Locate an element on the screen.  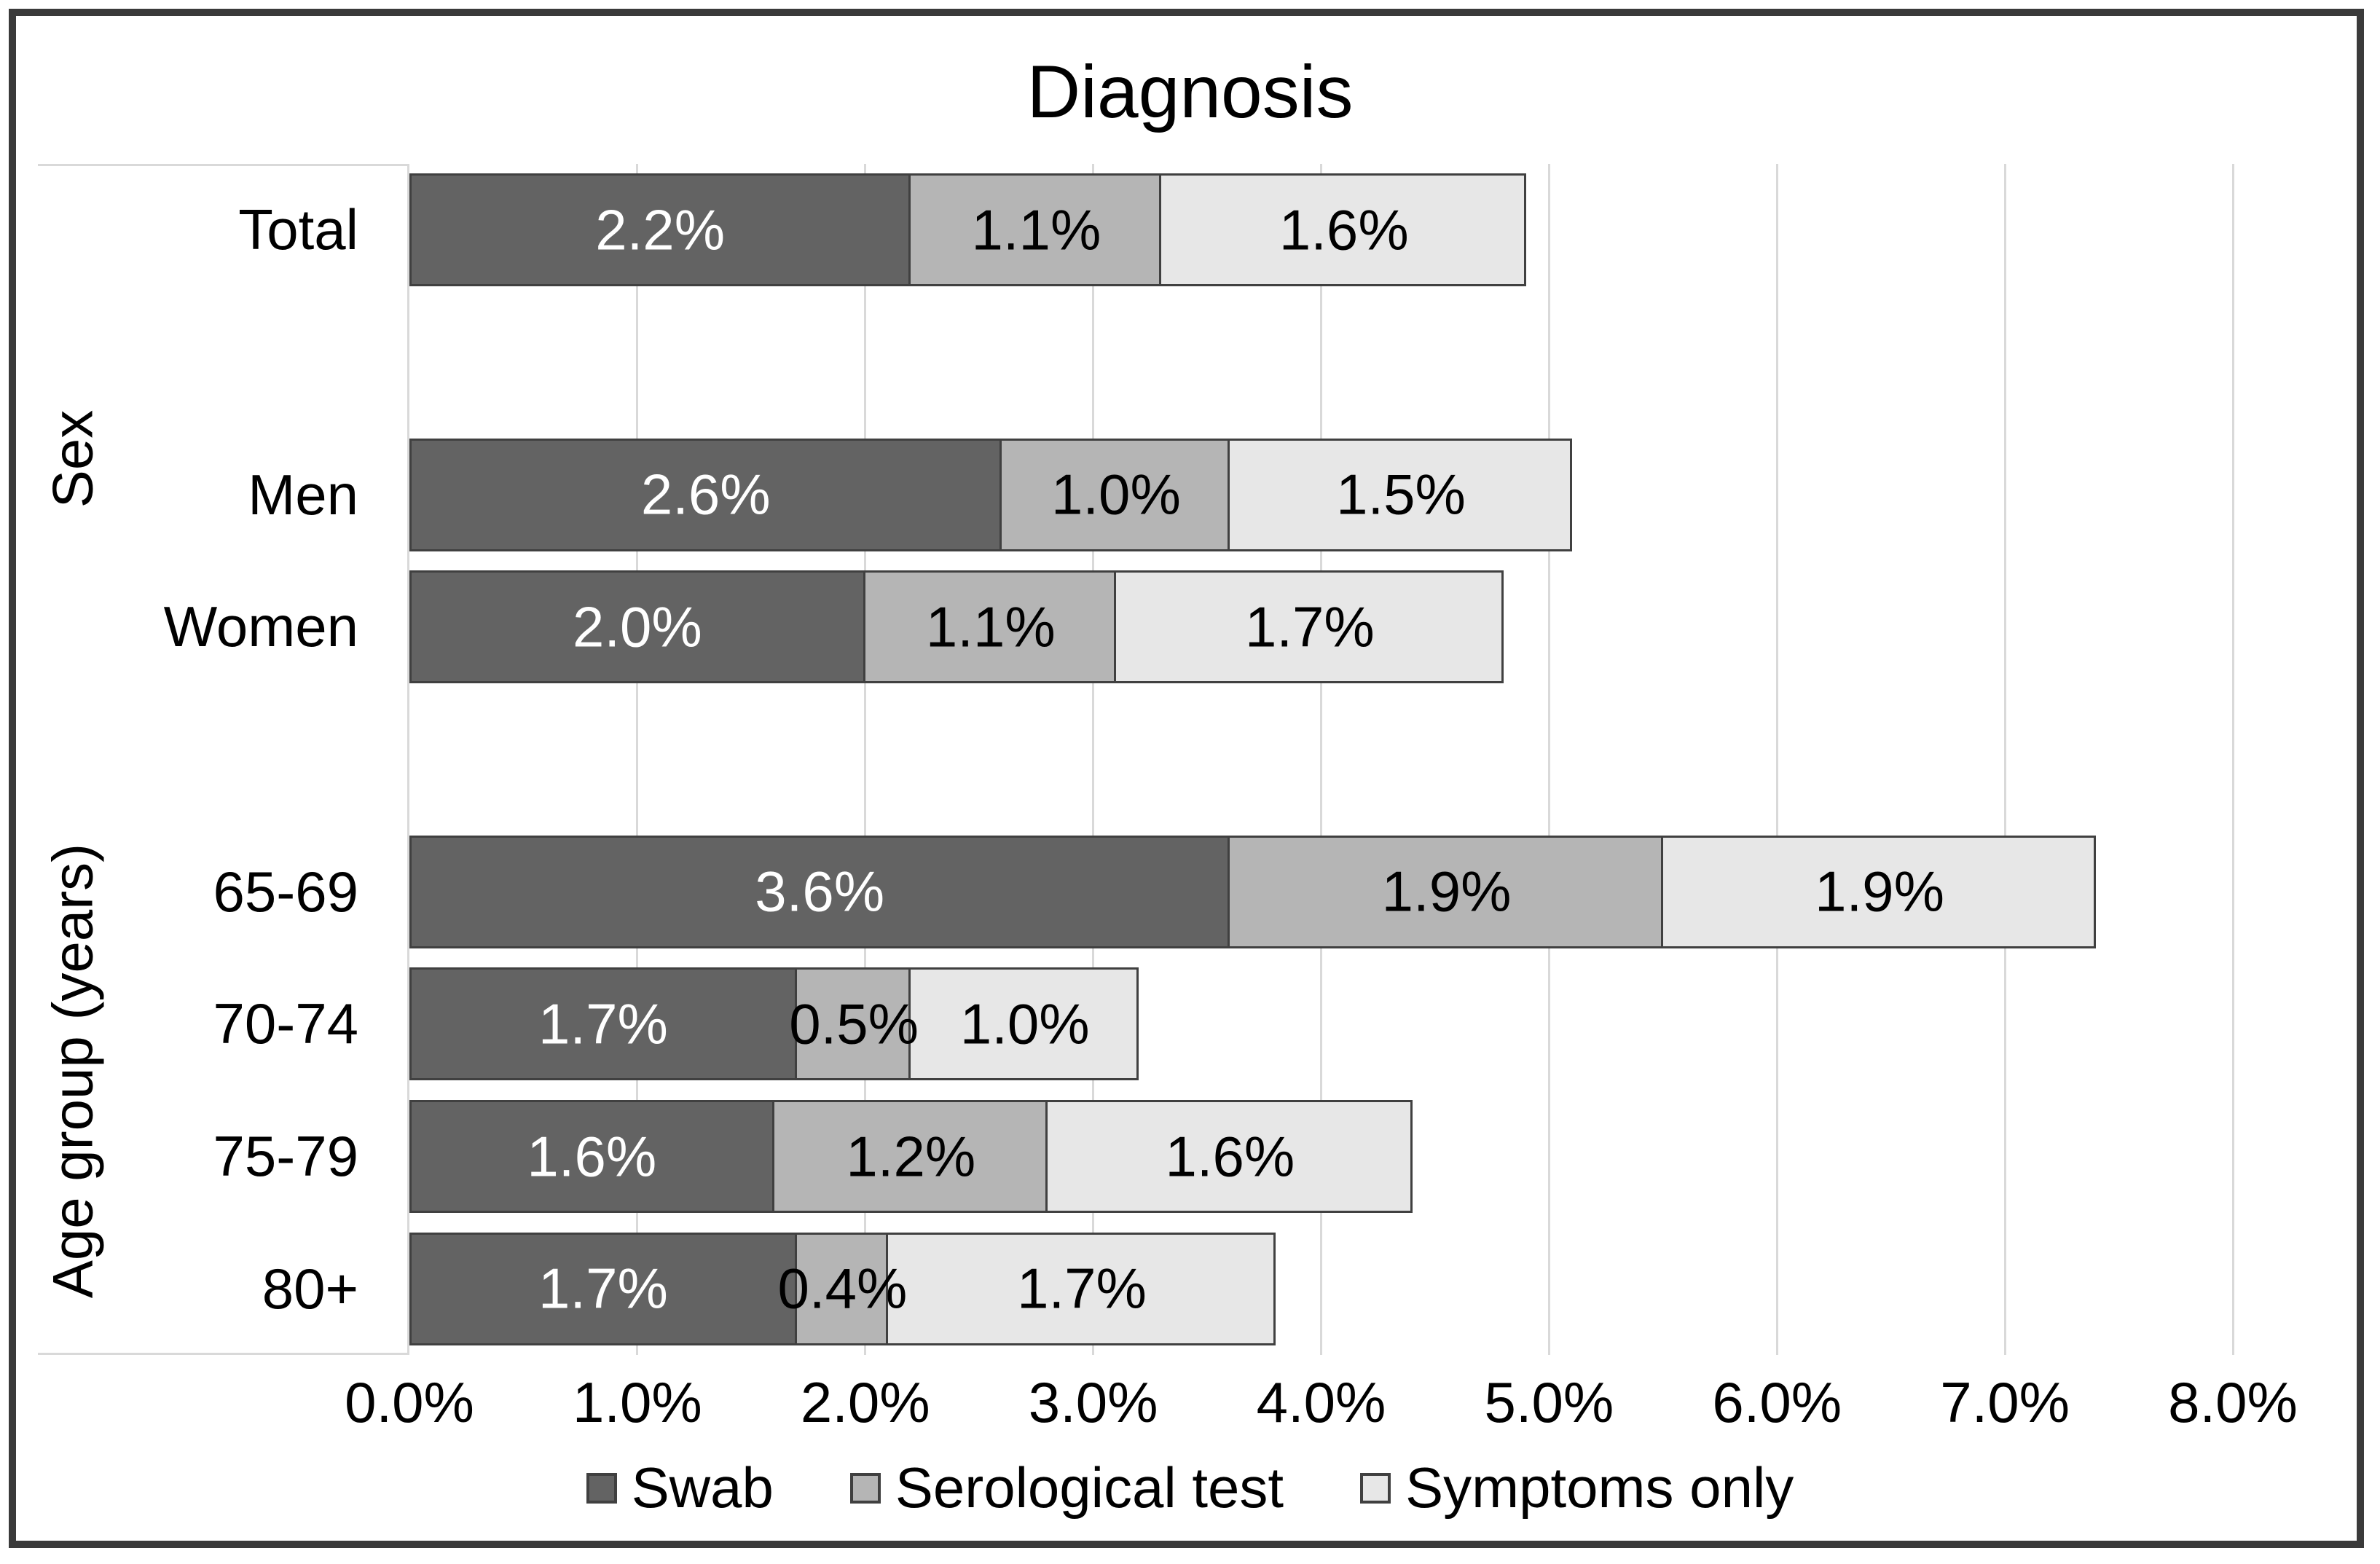
data-label: 1.5% is located at coordinates (1401, 494).